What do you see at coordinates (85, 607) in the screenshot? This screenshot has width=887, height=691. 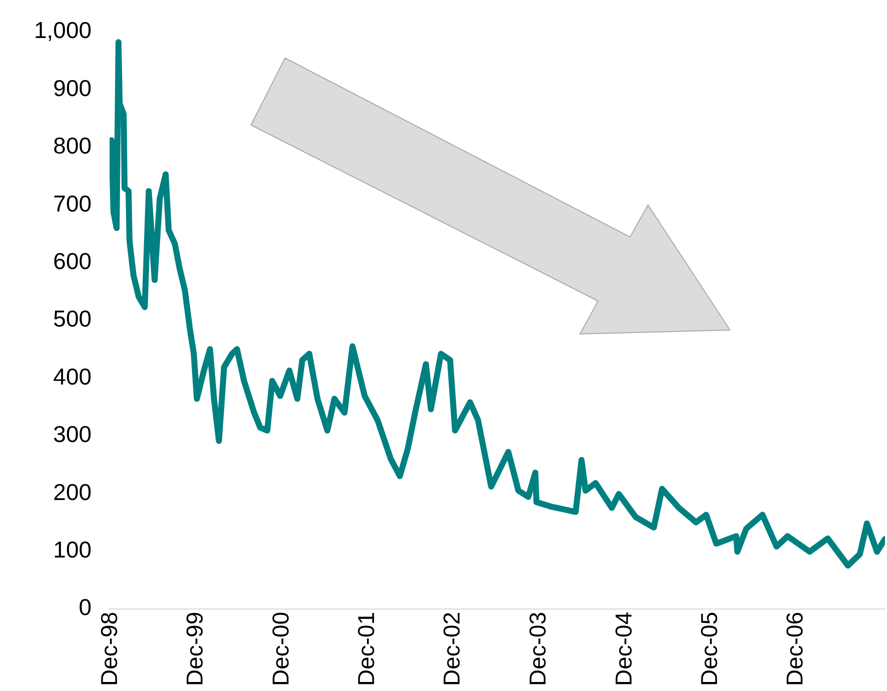 I see `y-tick-label: 0` at bounding box center [85, 607].